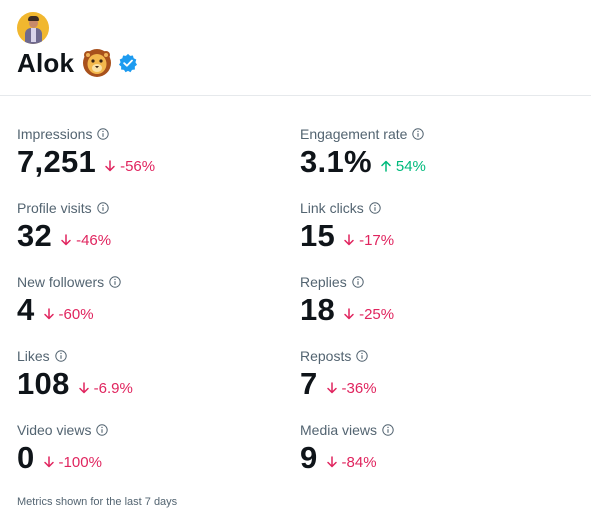 The height and width of the screenshot is (528, 591). What do you see at coordinates (43, 383) in the screenshot?
I see `metric-value: 108` at bounding box center [43, 383].